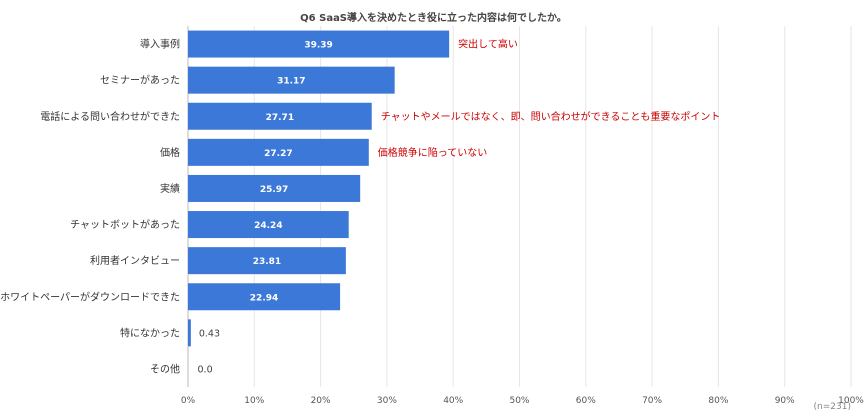 Image resolution: width=867 pixels, height=420 pixels. I want to click on x-tick-label: 0%, so click(188, 401).